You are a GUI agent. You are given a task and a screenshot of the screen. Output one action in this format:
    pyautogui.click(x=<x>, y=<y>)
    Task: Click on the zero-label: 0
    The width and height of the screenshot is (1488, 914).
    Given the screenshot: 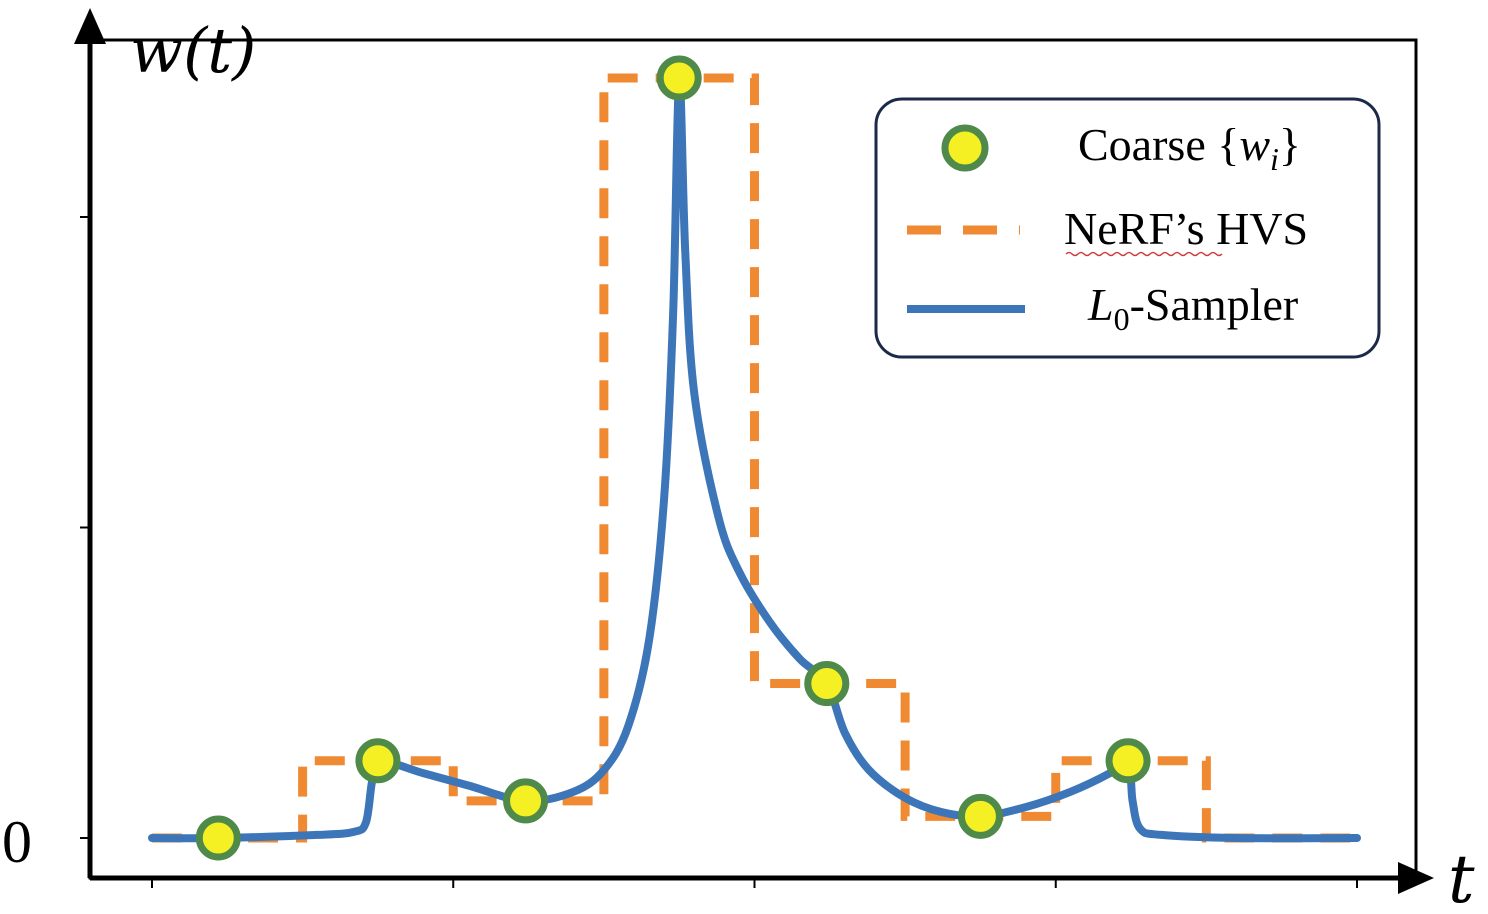 What is the action you would take?
    pyautogui.click(x=17, y=842)
    